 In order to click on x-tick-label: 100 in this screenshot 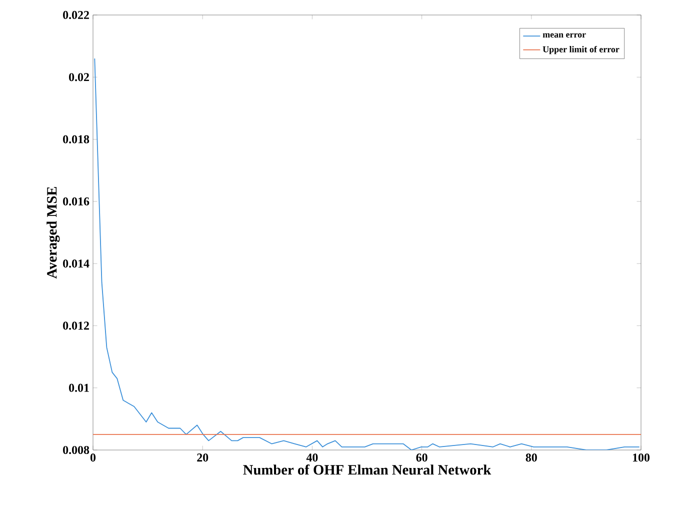, I will do `click(641, 458)`.